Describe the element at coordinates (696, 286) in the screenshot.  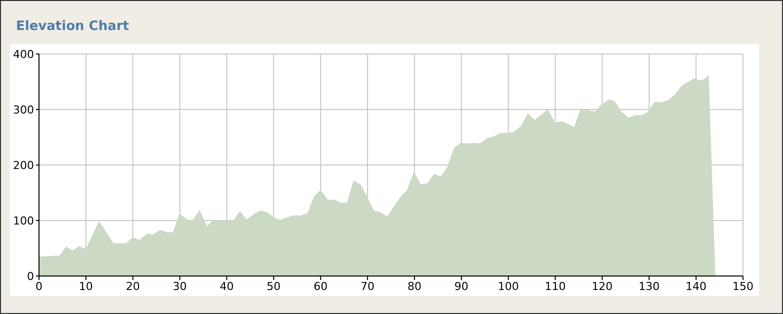
I see `x-tick-label: 140` at that location.